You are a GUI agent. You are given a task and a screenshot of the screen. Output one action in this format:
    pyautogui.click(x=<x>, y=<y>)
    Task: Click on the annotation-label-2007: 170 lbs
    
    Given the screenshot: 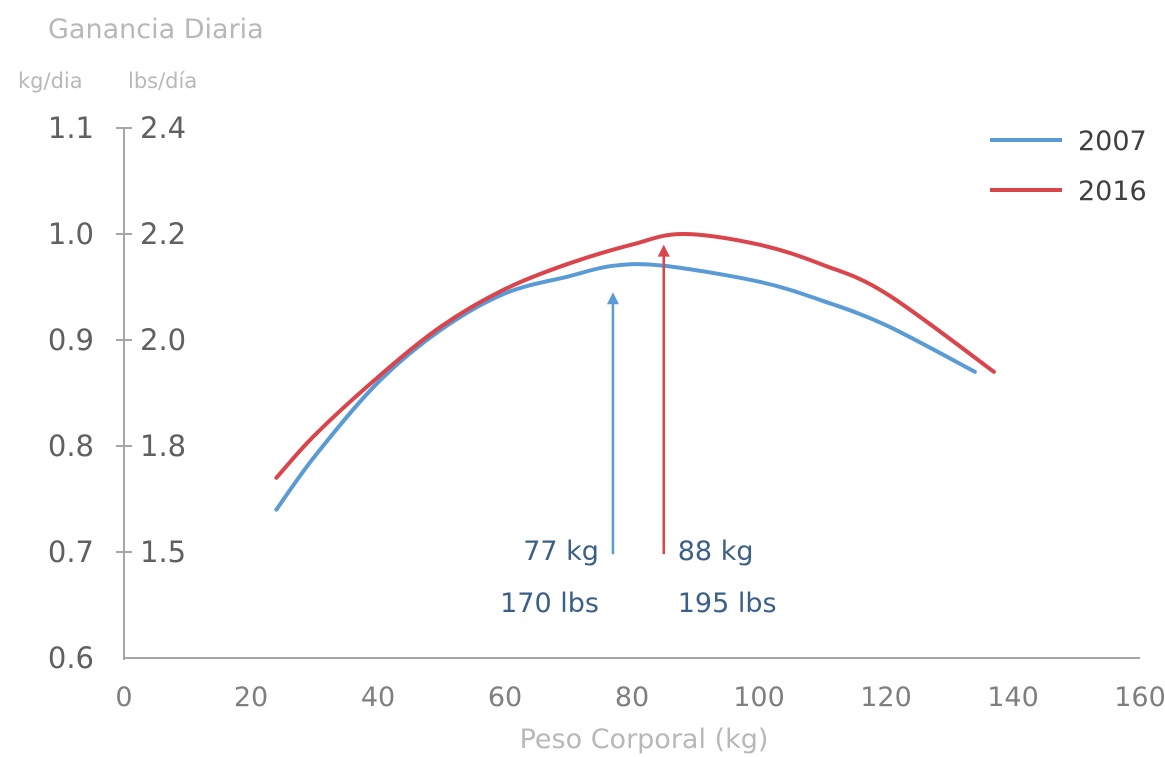 What is the action you would take?
    pyautogui.click(x=549, y=603)
    